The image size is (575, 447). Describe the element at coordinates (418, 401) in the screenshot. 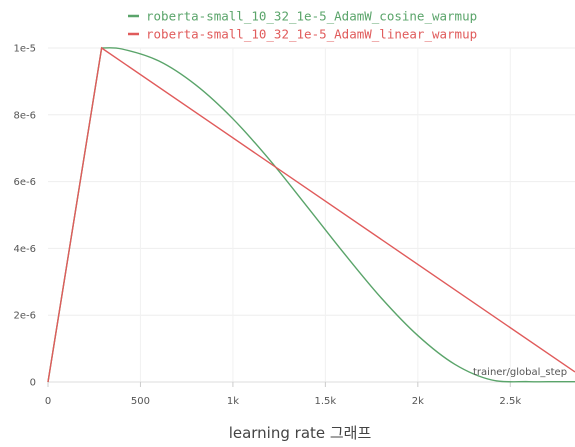

I see `x-tick-label: 2k` at that location.